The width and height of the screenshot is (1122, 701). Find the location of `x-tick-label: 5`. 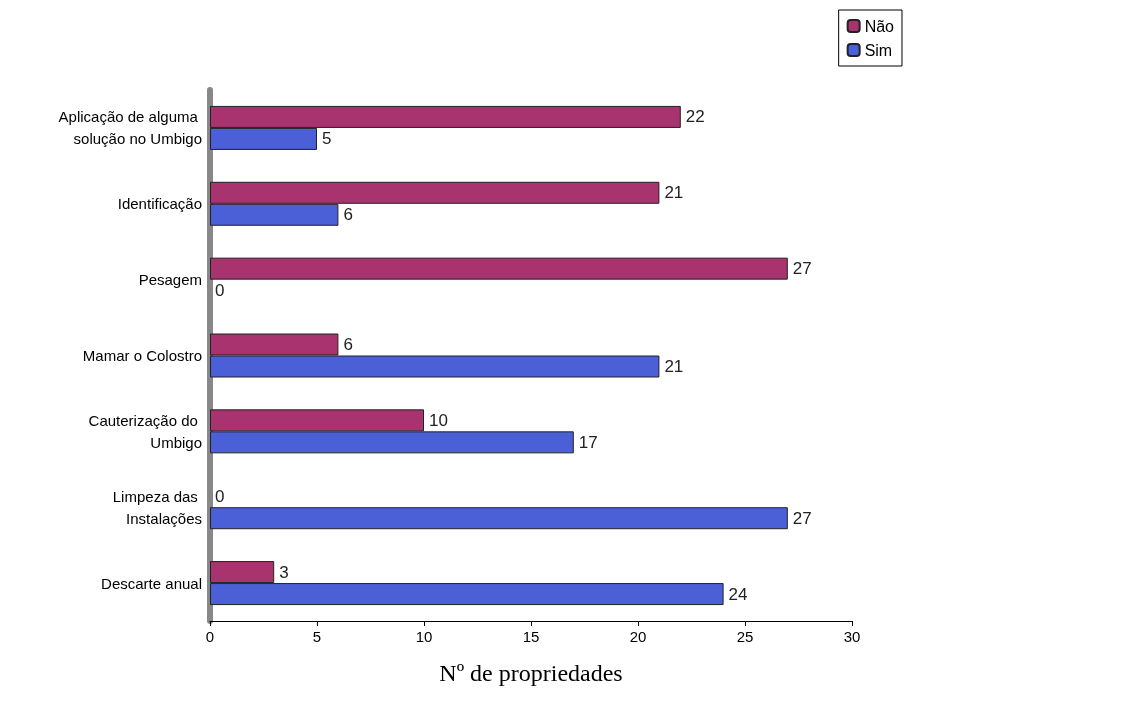

x-tick-label: 5 is located at coordinates (317, 636).